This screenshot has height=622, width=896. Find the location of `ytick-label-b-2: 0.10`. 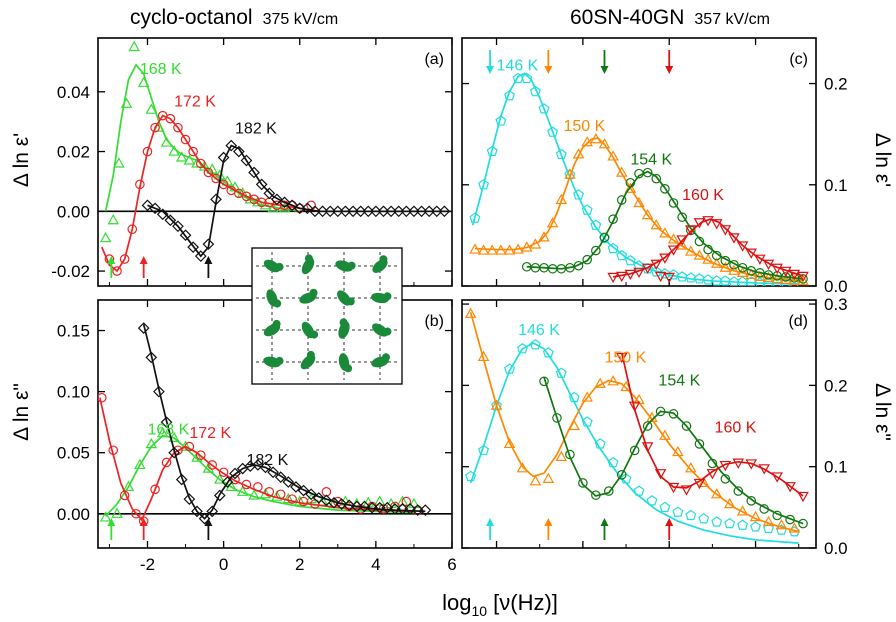

ytick-label-b-2: 0.10 is located at coordinates (73, 392).